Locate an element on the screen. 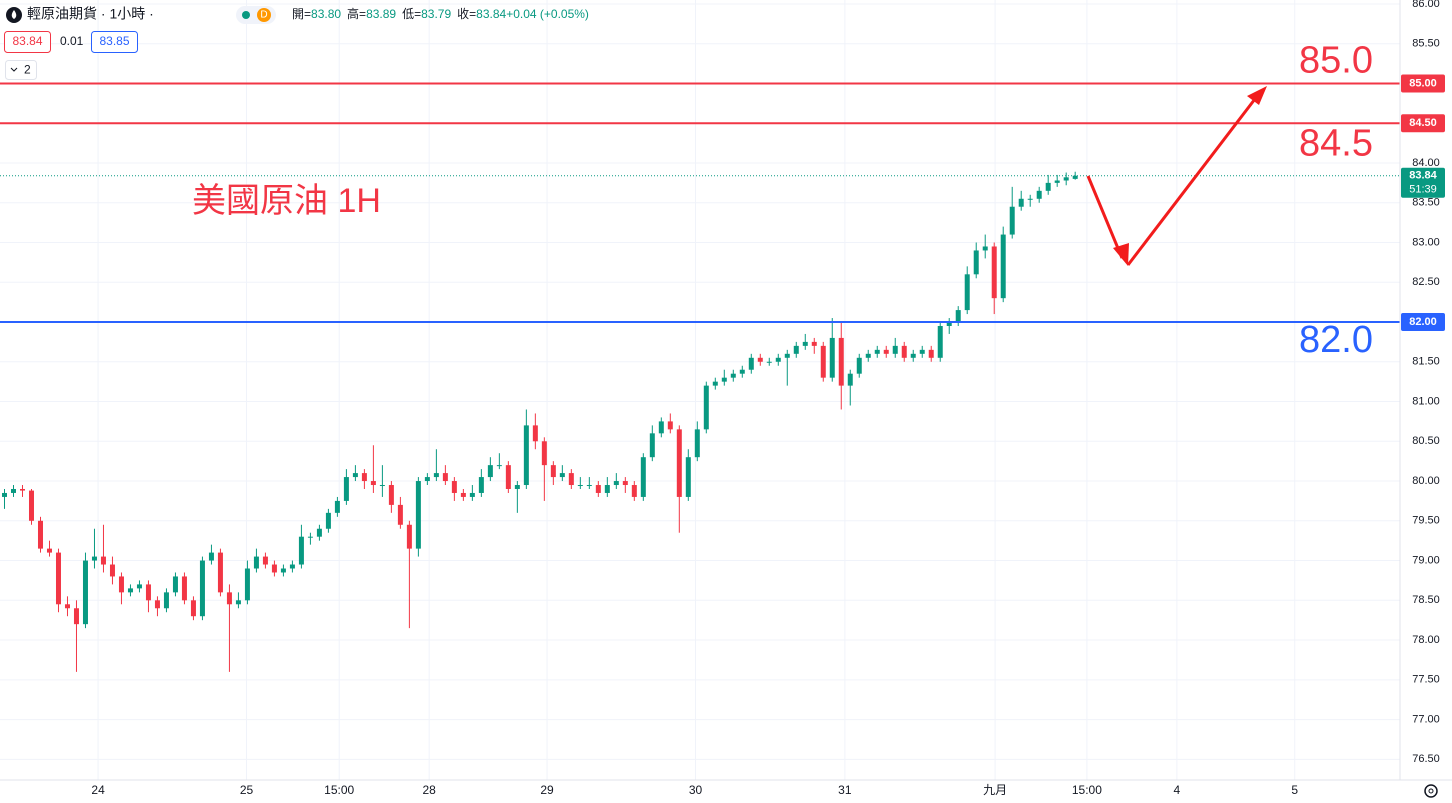  arrow-head is located at coordinates (1121, 254).